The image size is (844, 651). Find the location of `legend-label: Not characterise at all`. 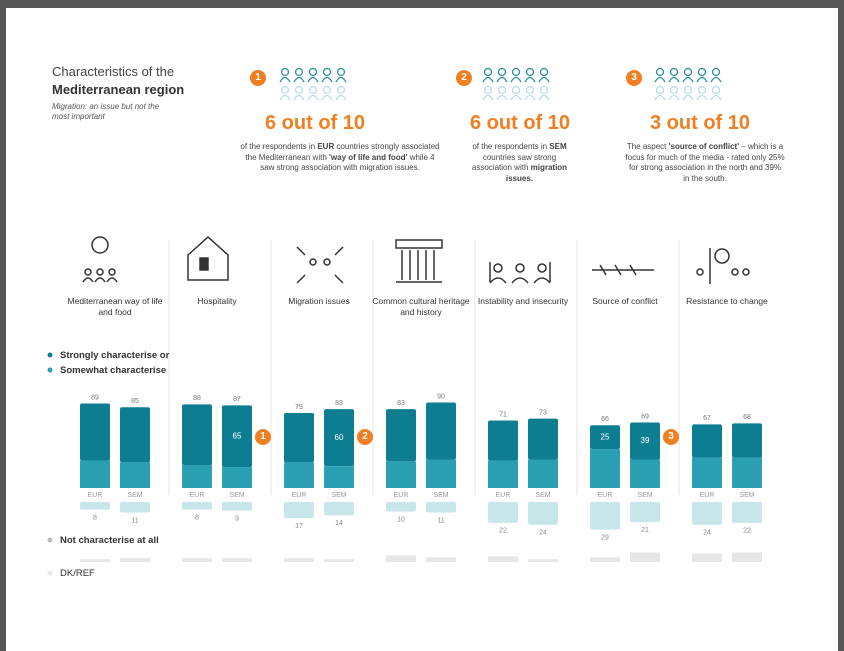

legend-label: Not characterise at all is located at coordinates (109, 540).